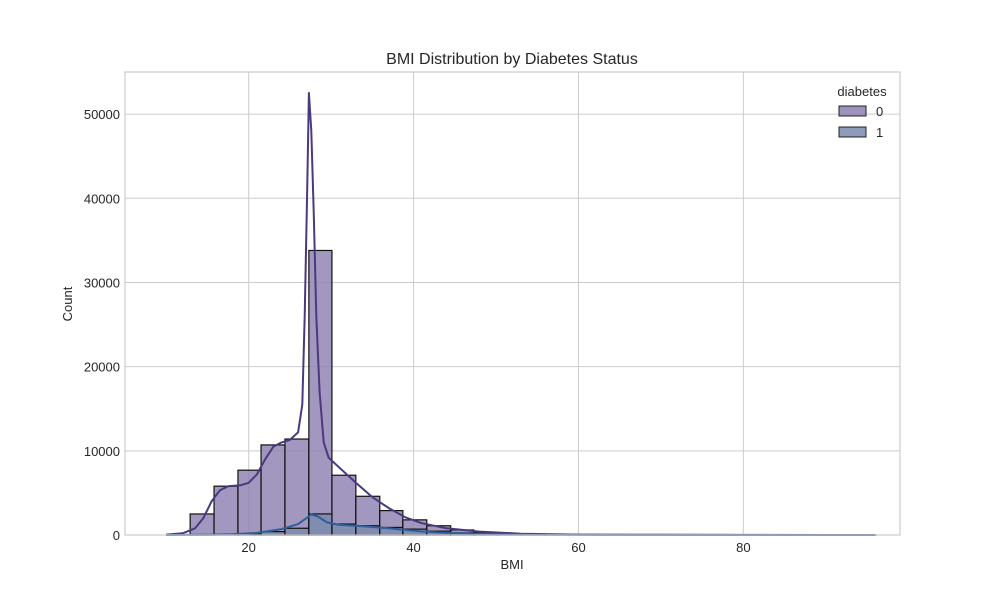 The height and width of the screenshot is (600, 1000). What do you see at coordinates (248, 547) in the screenshot?
I see `x-tick-label: 20` at bounding box center [248, 547].